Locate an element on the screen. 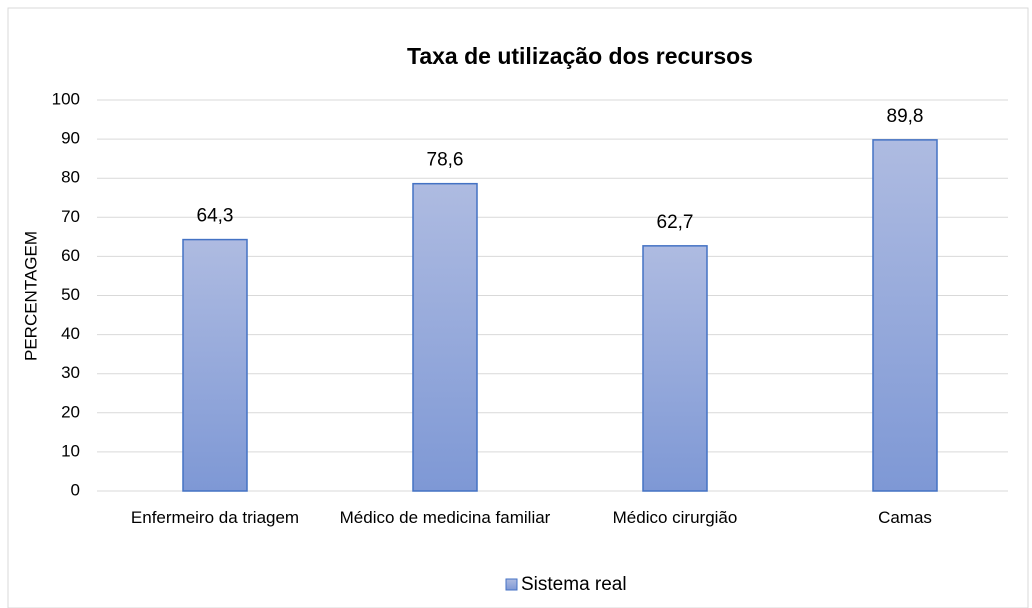 The height and width of the screenshot is (608, 1032). data-label: 64,3 is located at coordinates (215, 216).